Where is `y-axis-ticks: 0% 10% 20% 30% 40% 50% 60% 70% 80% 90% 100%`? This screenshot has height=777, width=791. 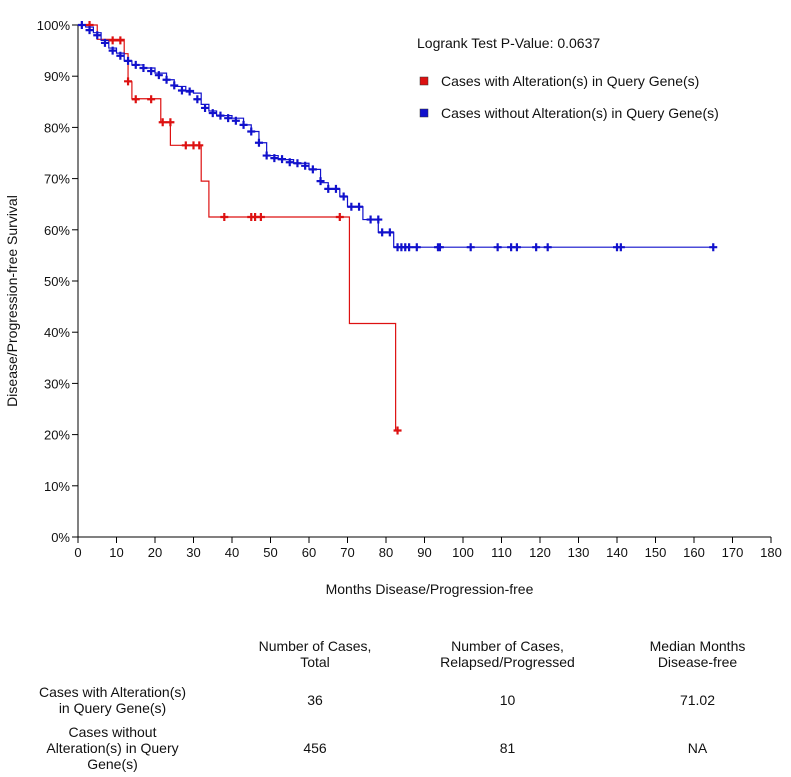
y-axis-ticks: 0% 10% 20% 30% 40% 50% 60% 70% 80% 90% 100% is located at coordinates (57, 281).